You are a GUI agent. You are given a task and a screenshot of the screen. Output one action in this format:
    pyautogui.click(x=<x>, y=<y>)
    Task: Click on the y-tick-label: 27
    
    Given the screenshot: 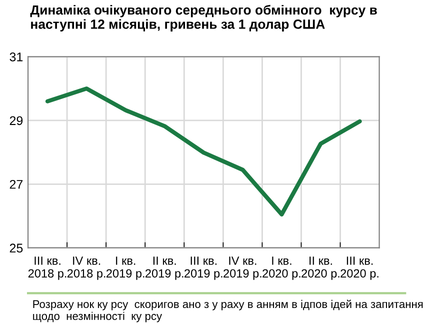 What is the action you would take?
    pyautogui.click(x=16, y=184)
    